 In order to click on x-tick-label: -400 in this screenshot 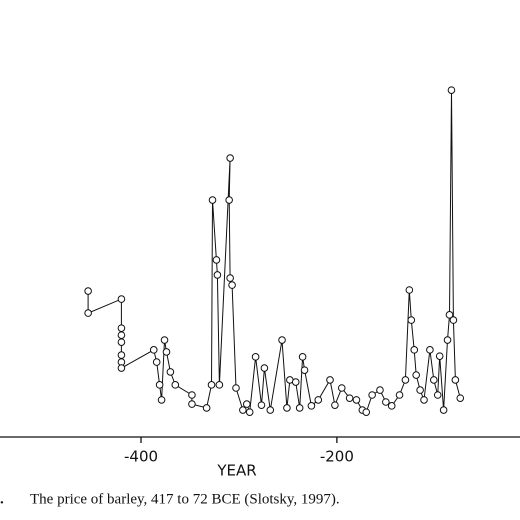, I will do `click(141, 457)`.